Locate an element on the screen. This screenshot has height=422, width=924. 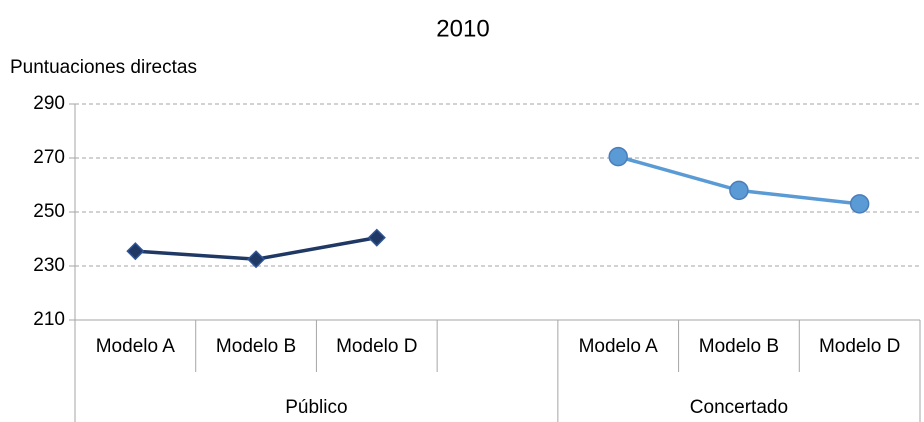
group-label: Público is located at coordinates (316, 407).